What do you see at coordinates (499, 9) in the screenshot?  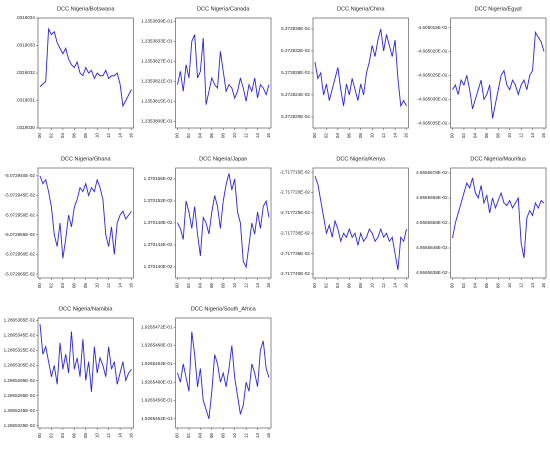 I see `chart-title: DCC Nigeria/Egypt` at bounding box center [499, 9].